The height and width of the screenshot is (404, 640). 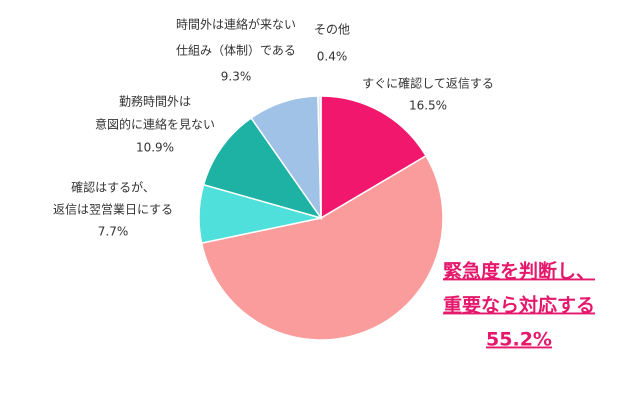 I want to click on value-label: 7.7%, so click(x=113, y=232).